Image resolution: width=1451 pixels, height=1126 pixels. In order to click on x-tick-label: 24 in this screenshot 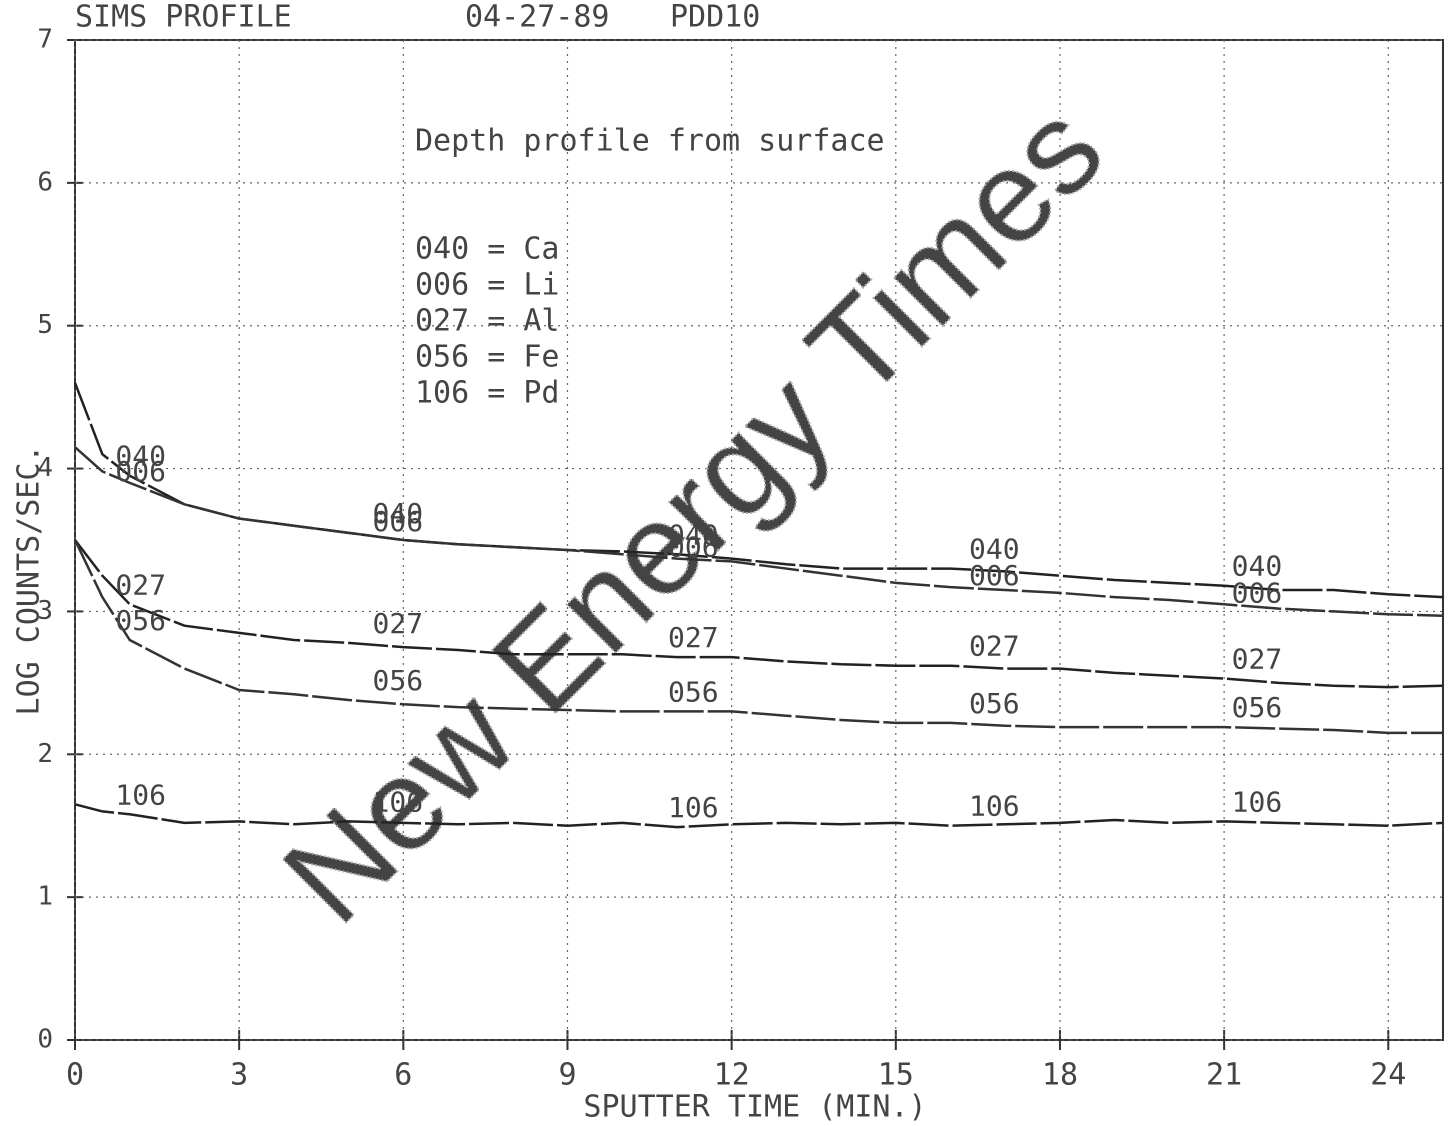, I will do `click(1388, 1075)`.